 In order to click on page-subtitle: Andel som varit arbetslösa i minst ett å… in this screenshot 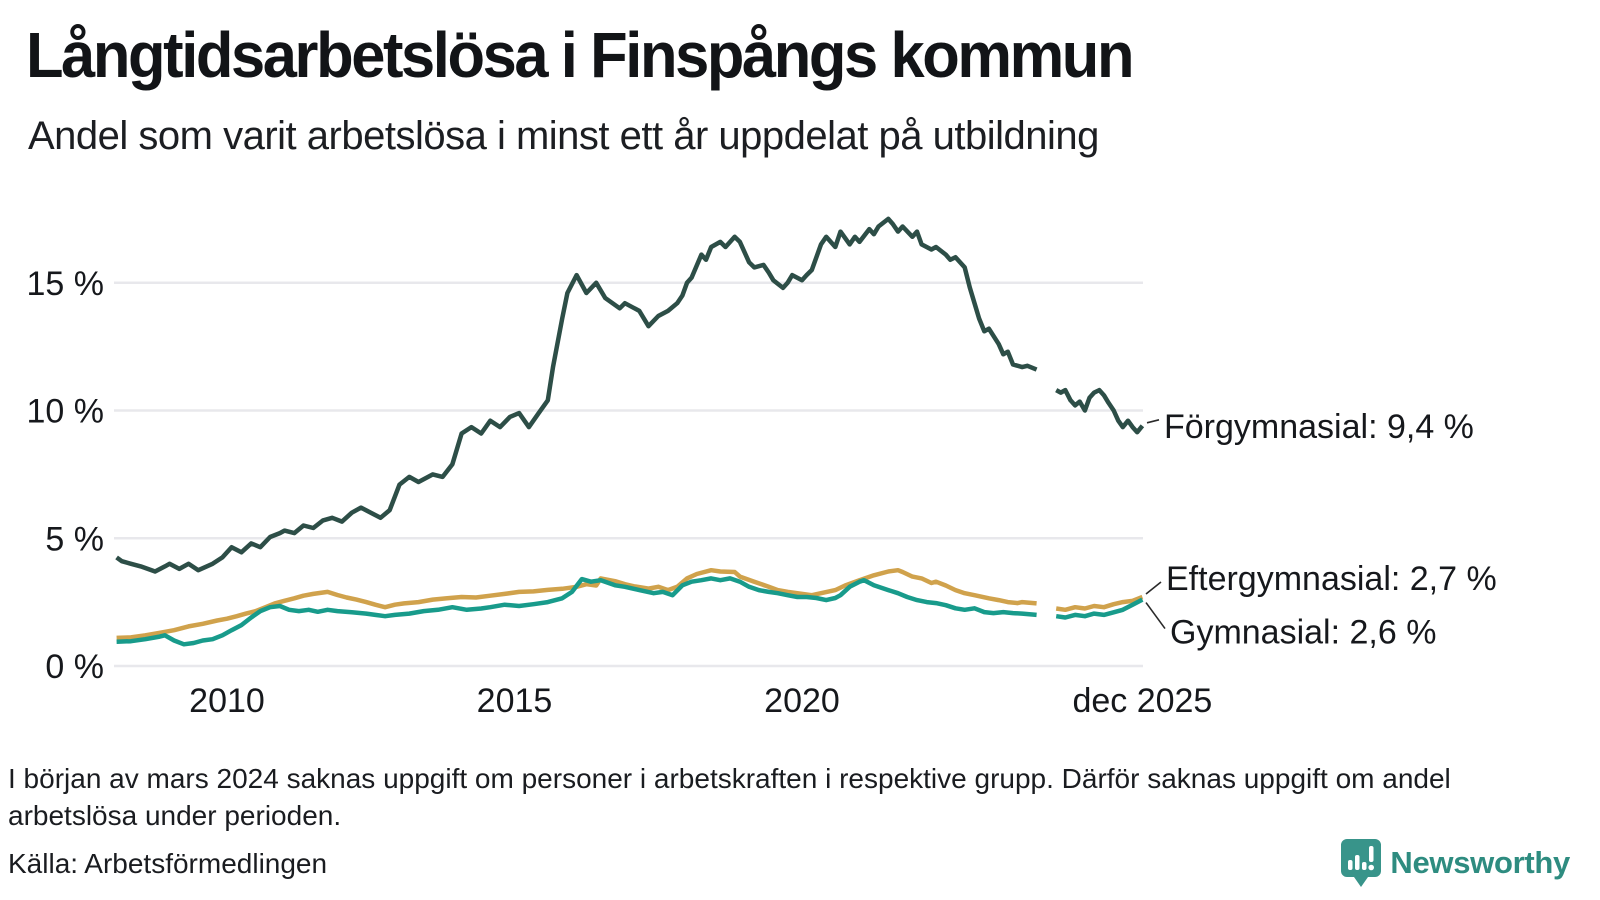, I will do `click(563, 136)`.